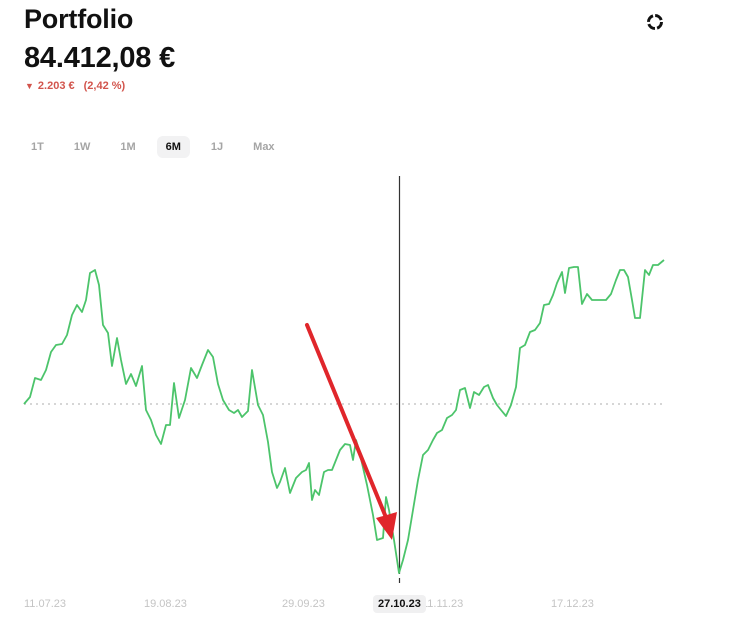 The image size is (733, 637). Describe the element at coordinates (217, 147) in the screenshot. I see `range-tab-1j: 1J` at that location.